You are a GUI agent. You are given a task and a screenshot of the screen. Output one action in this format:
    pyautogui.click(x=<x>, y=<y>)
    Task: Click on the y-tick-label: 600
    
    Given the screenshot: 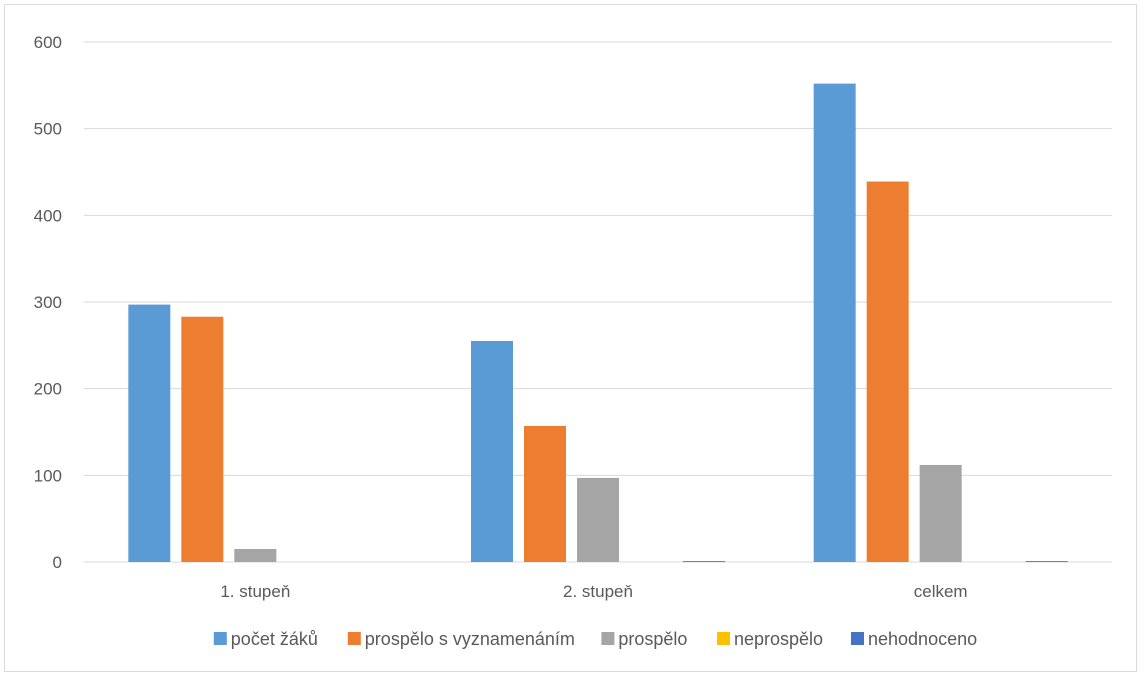 What is the action you would take?
    pyautogui.click(x=48, y=42)
    